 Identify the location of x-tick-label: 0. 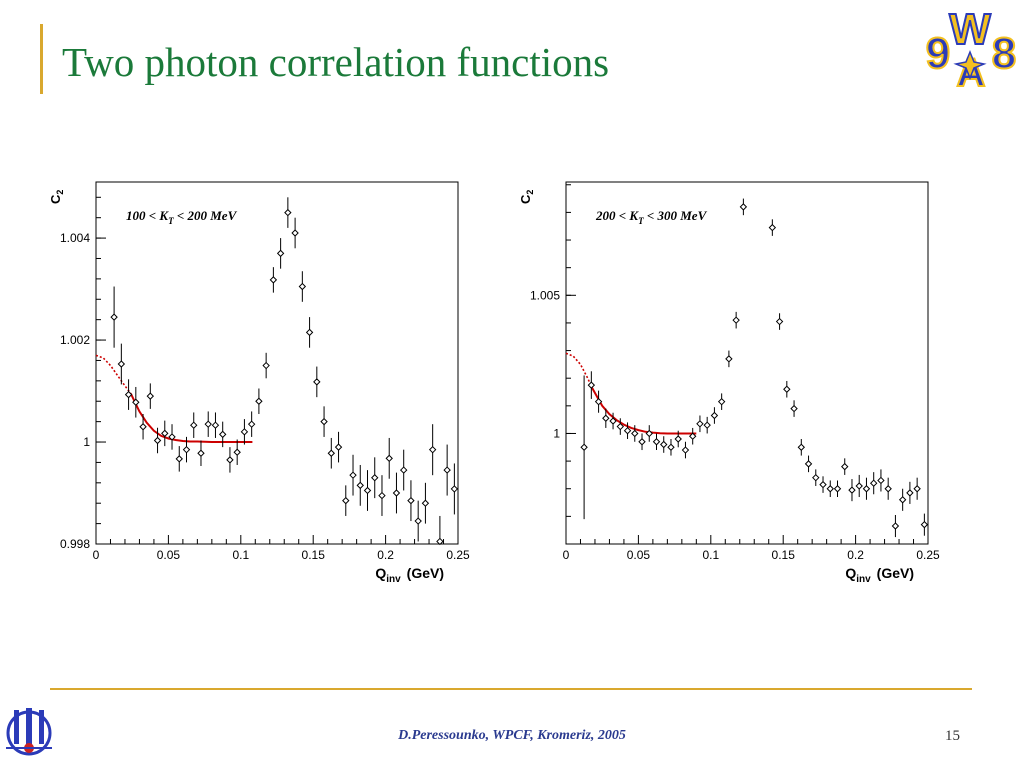
(566, 555).